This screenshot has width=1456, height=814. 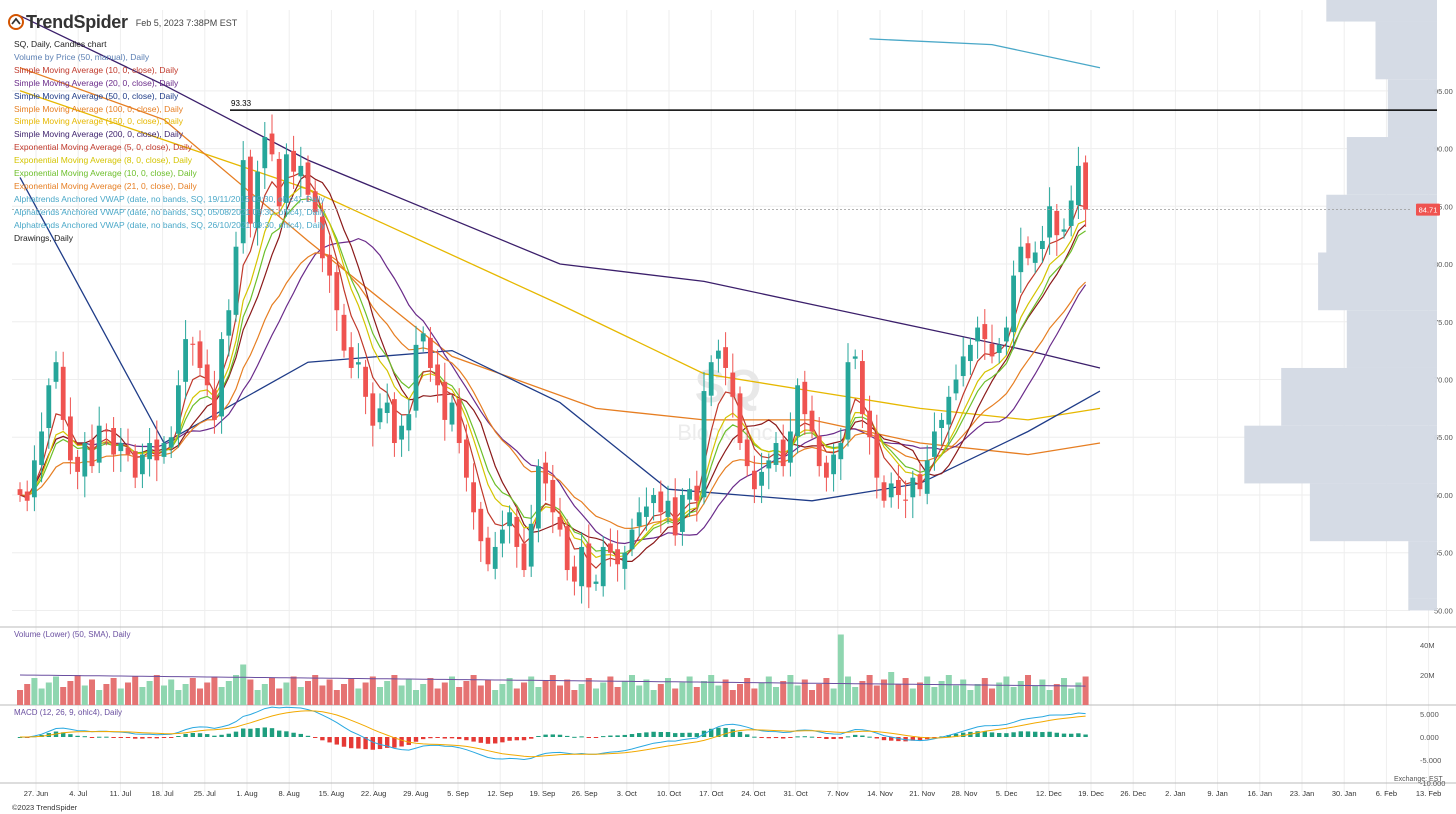 What do you see at coordinates (44, 237) in the screenshot?
I see `legend-item: Drawings, Daily` at bounding box center [44, 237].